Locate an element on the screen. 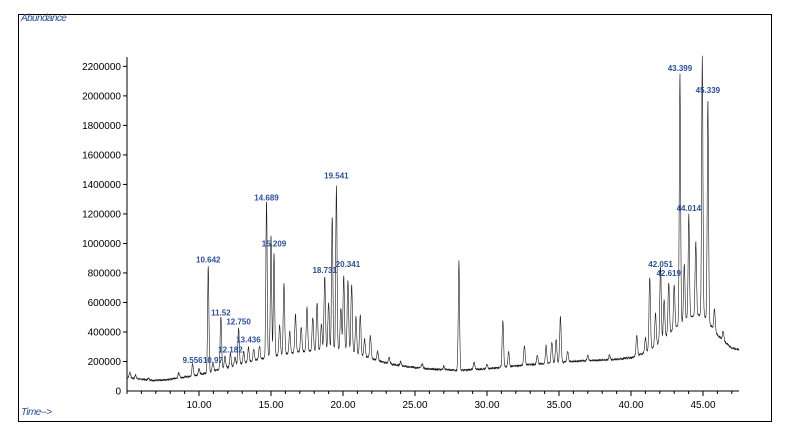 The height and width of the screenshot is (431, 785). x-tick-label: 15.00 is located at coordinates (270, 405).